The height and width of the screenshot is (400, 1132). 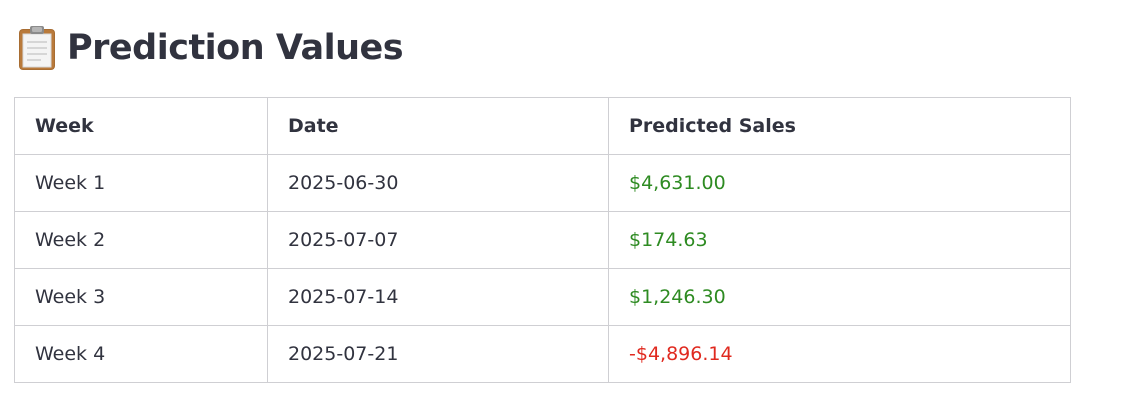 What do you see at coordinates (141, 126) in the screenshot?
I see `column-header-week: Week` at bounding box center [141, 126].